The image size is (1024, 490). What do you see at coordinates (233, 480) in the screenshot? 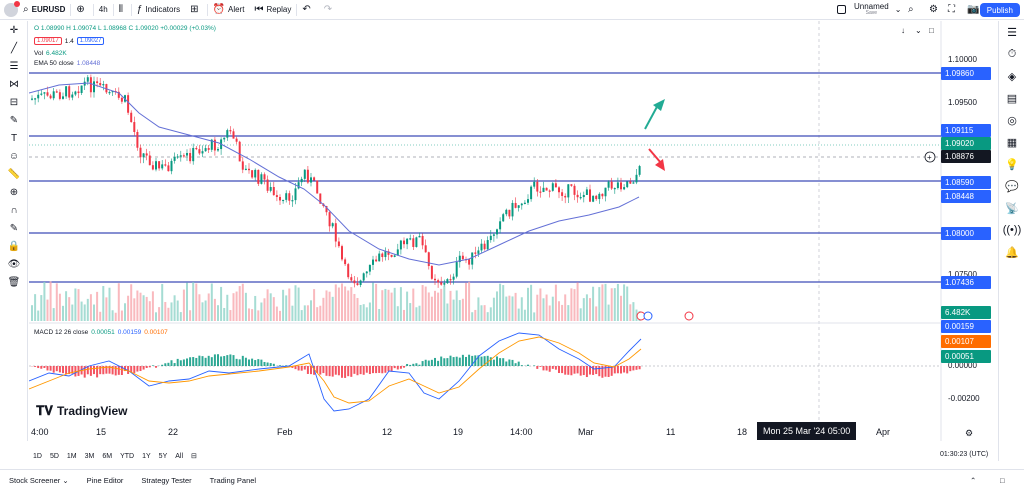
I see `tab-trading-panel: Trading Panel` at bounding box center [233, 480].